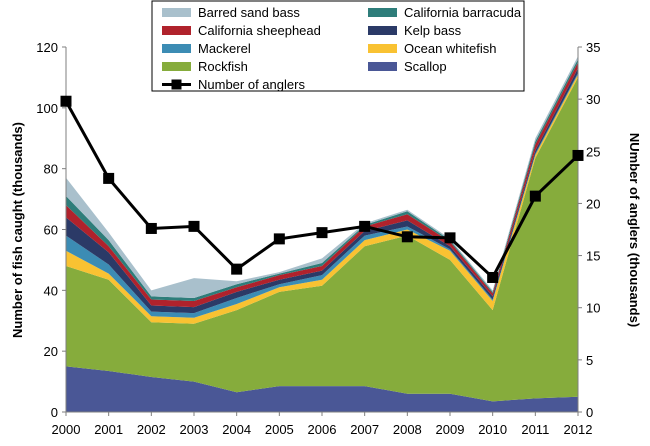 The height and width of the screenshot is (446, 650). What do you see at coordinates (66, 429) in the screenshot?
I see `x-tick-label: 2000` at bounding box center [66, 429].